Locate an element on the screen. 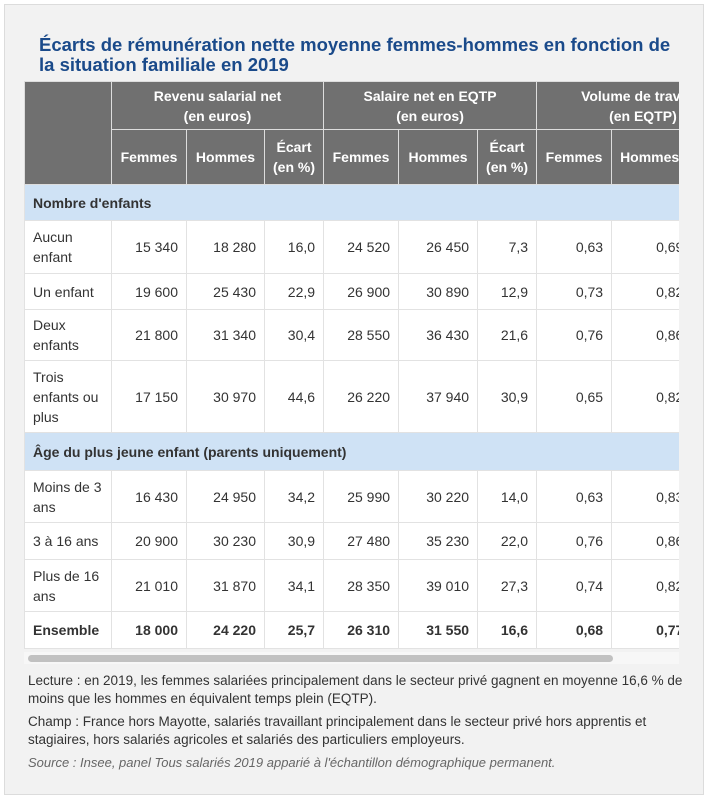 The height and width of the screenshot is (799, 708). cell-value: 44,6 is located at coordinates (294, 396).